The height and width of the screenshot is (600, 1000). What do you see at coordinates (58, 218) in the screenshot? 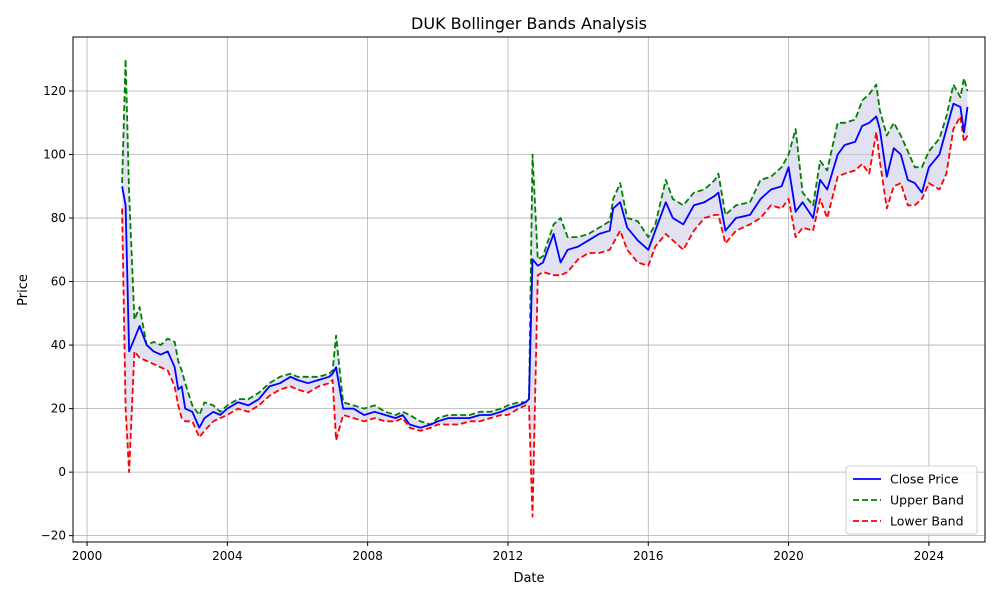
I see `y-tick-label: 80` at bounding box center [58, 218].